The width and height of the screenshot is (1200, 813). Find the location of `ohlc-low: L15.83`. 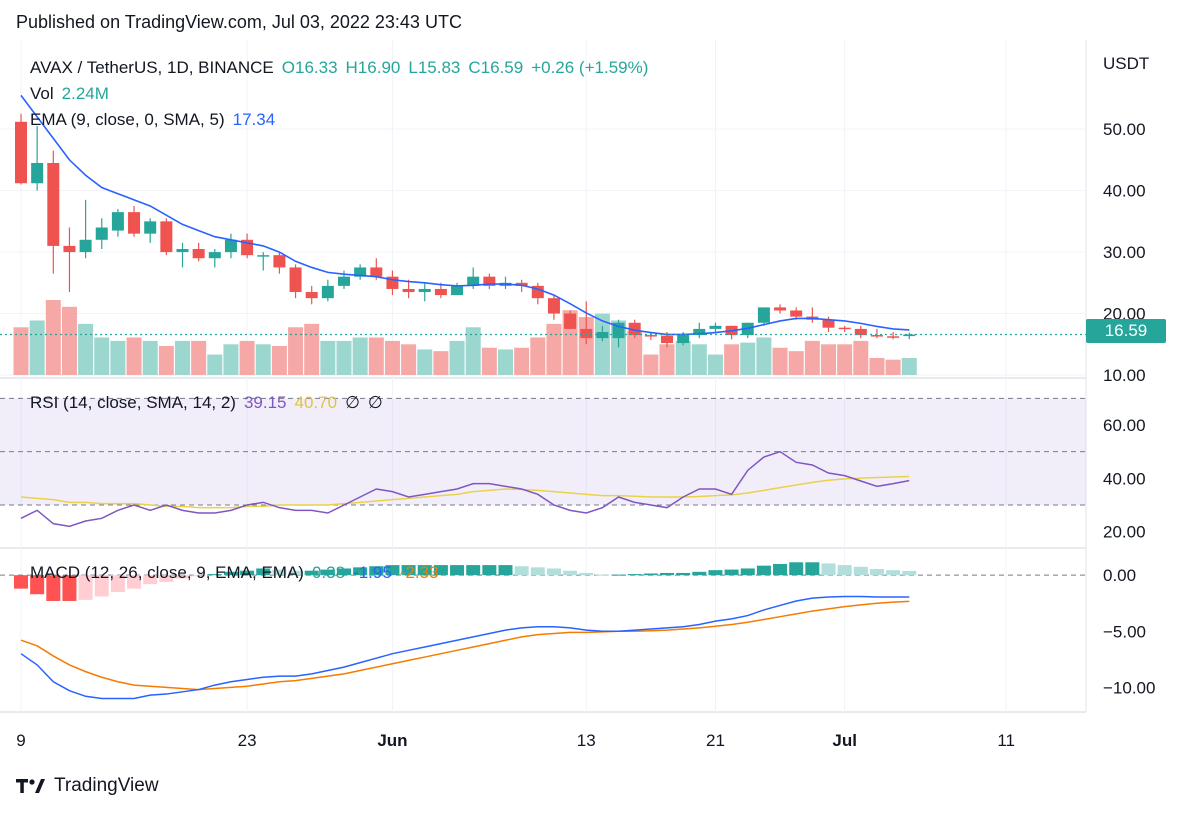

ohlc-low: L15.83 is located at coordinates (434, 67).